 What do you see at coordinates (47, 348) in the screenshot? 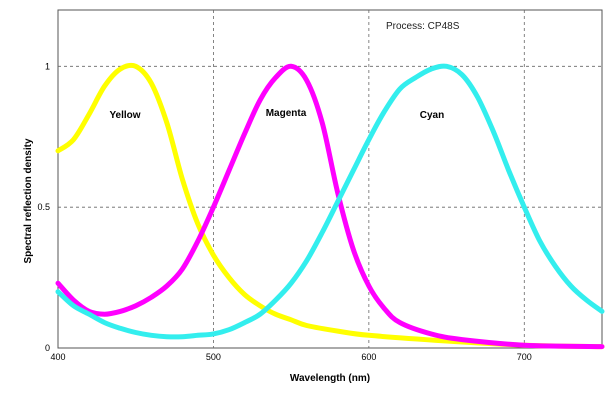
I see `y-tick-label-0: 0` at bounding box center [47, 348].